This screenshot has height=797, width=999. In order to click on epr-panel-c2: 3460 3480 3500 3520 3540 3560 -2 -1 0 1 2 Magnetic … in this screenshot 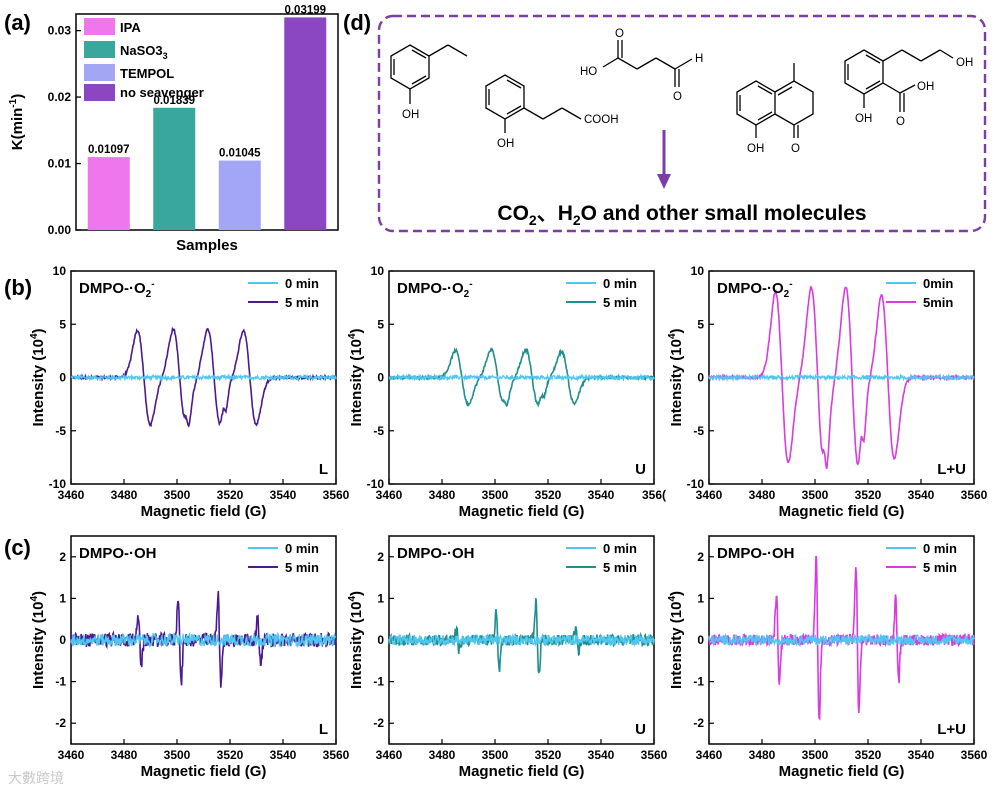, I will do `click(507, 657)`.